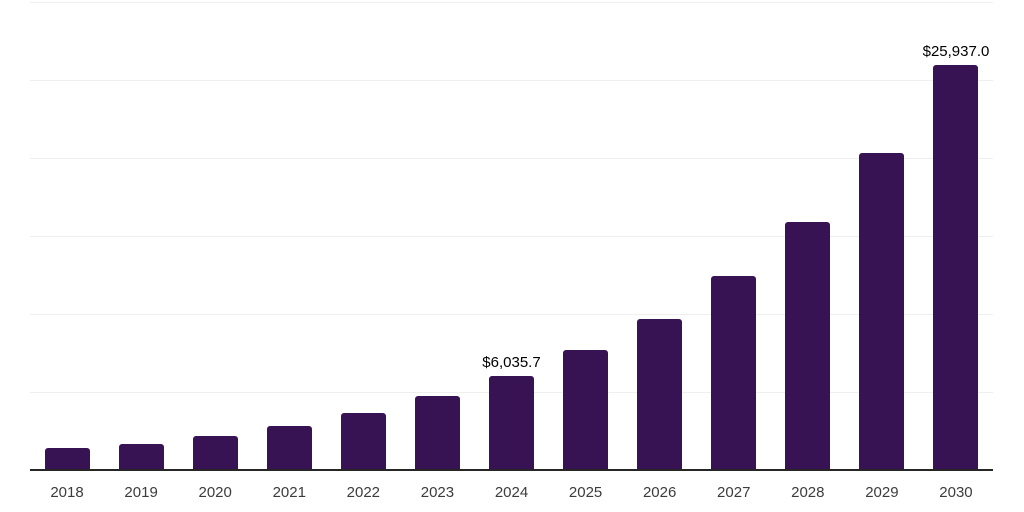  I want to click on bar-2027, so click(734, 372).